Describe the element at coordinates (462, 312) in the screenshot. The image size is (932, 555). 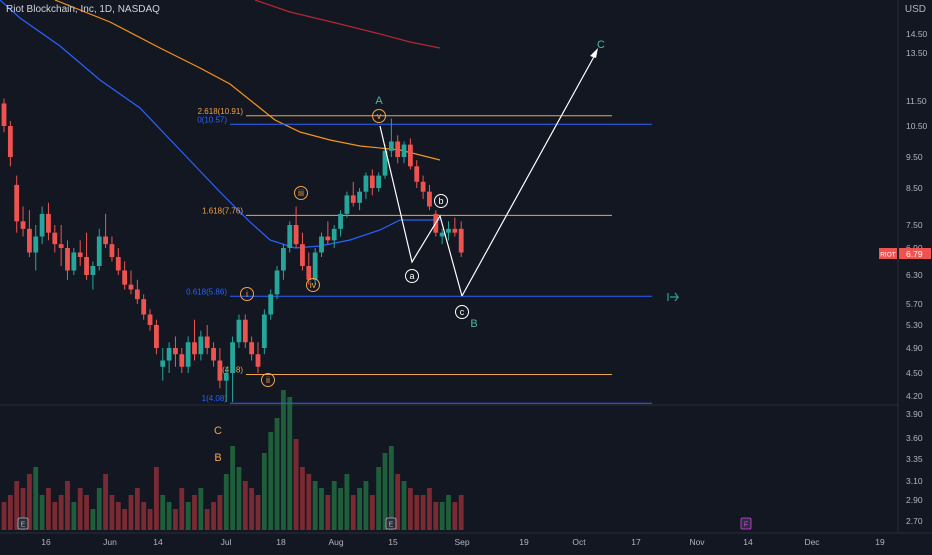
I see `wave-label-c: c` at that location.